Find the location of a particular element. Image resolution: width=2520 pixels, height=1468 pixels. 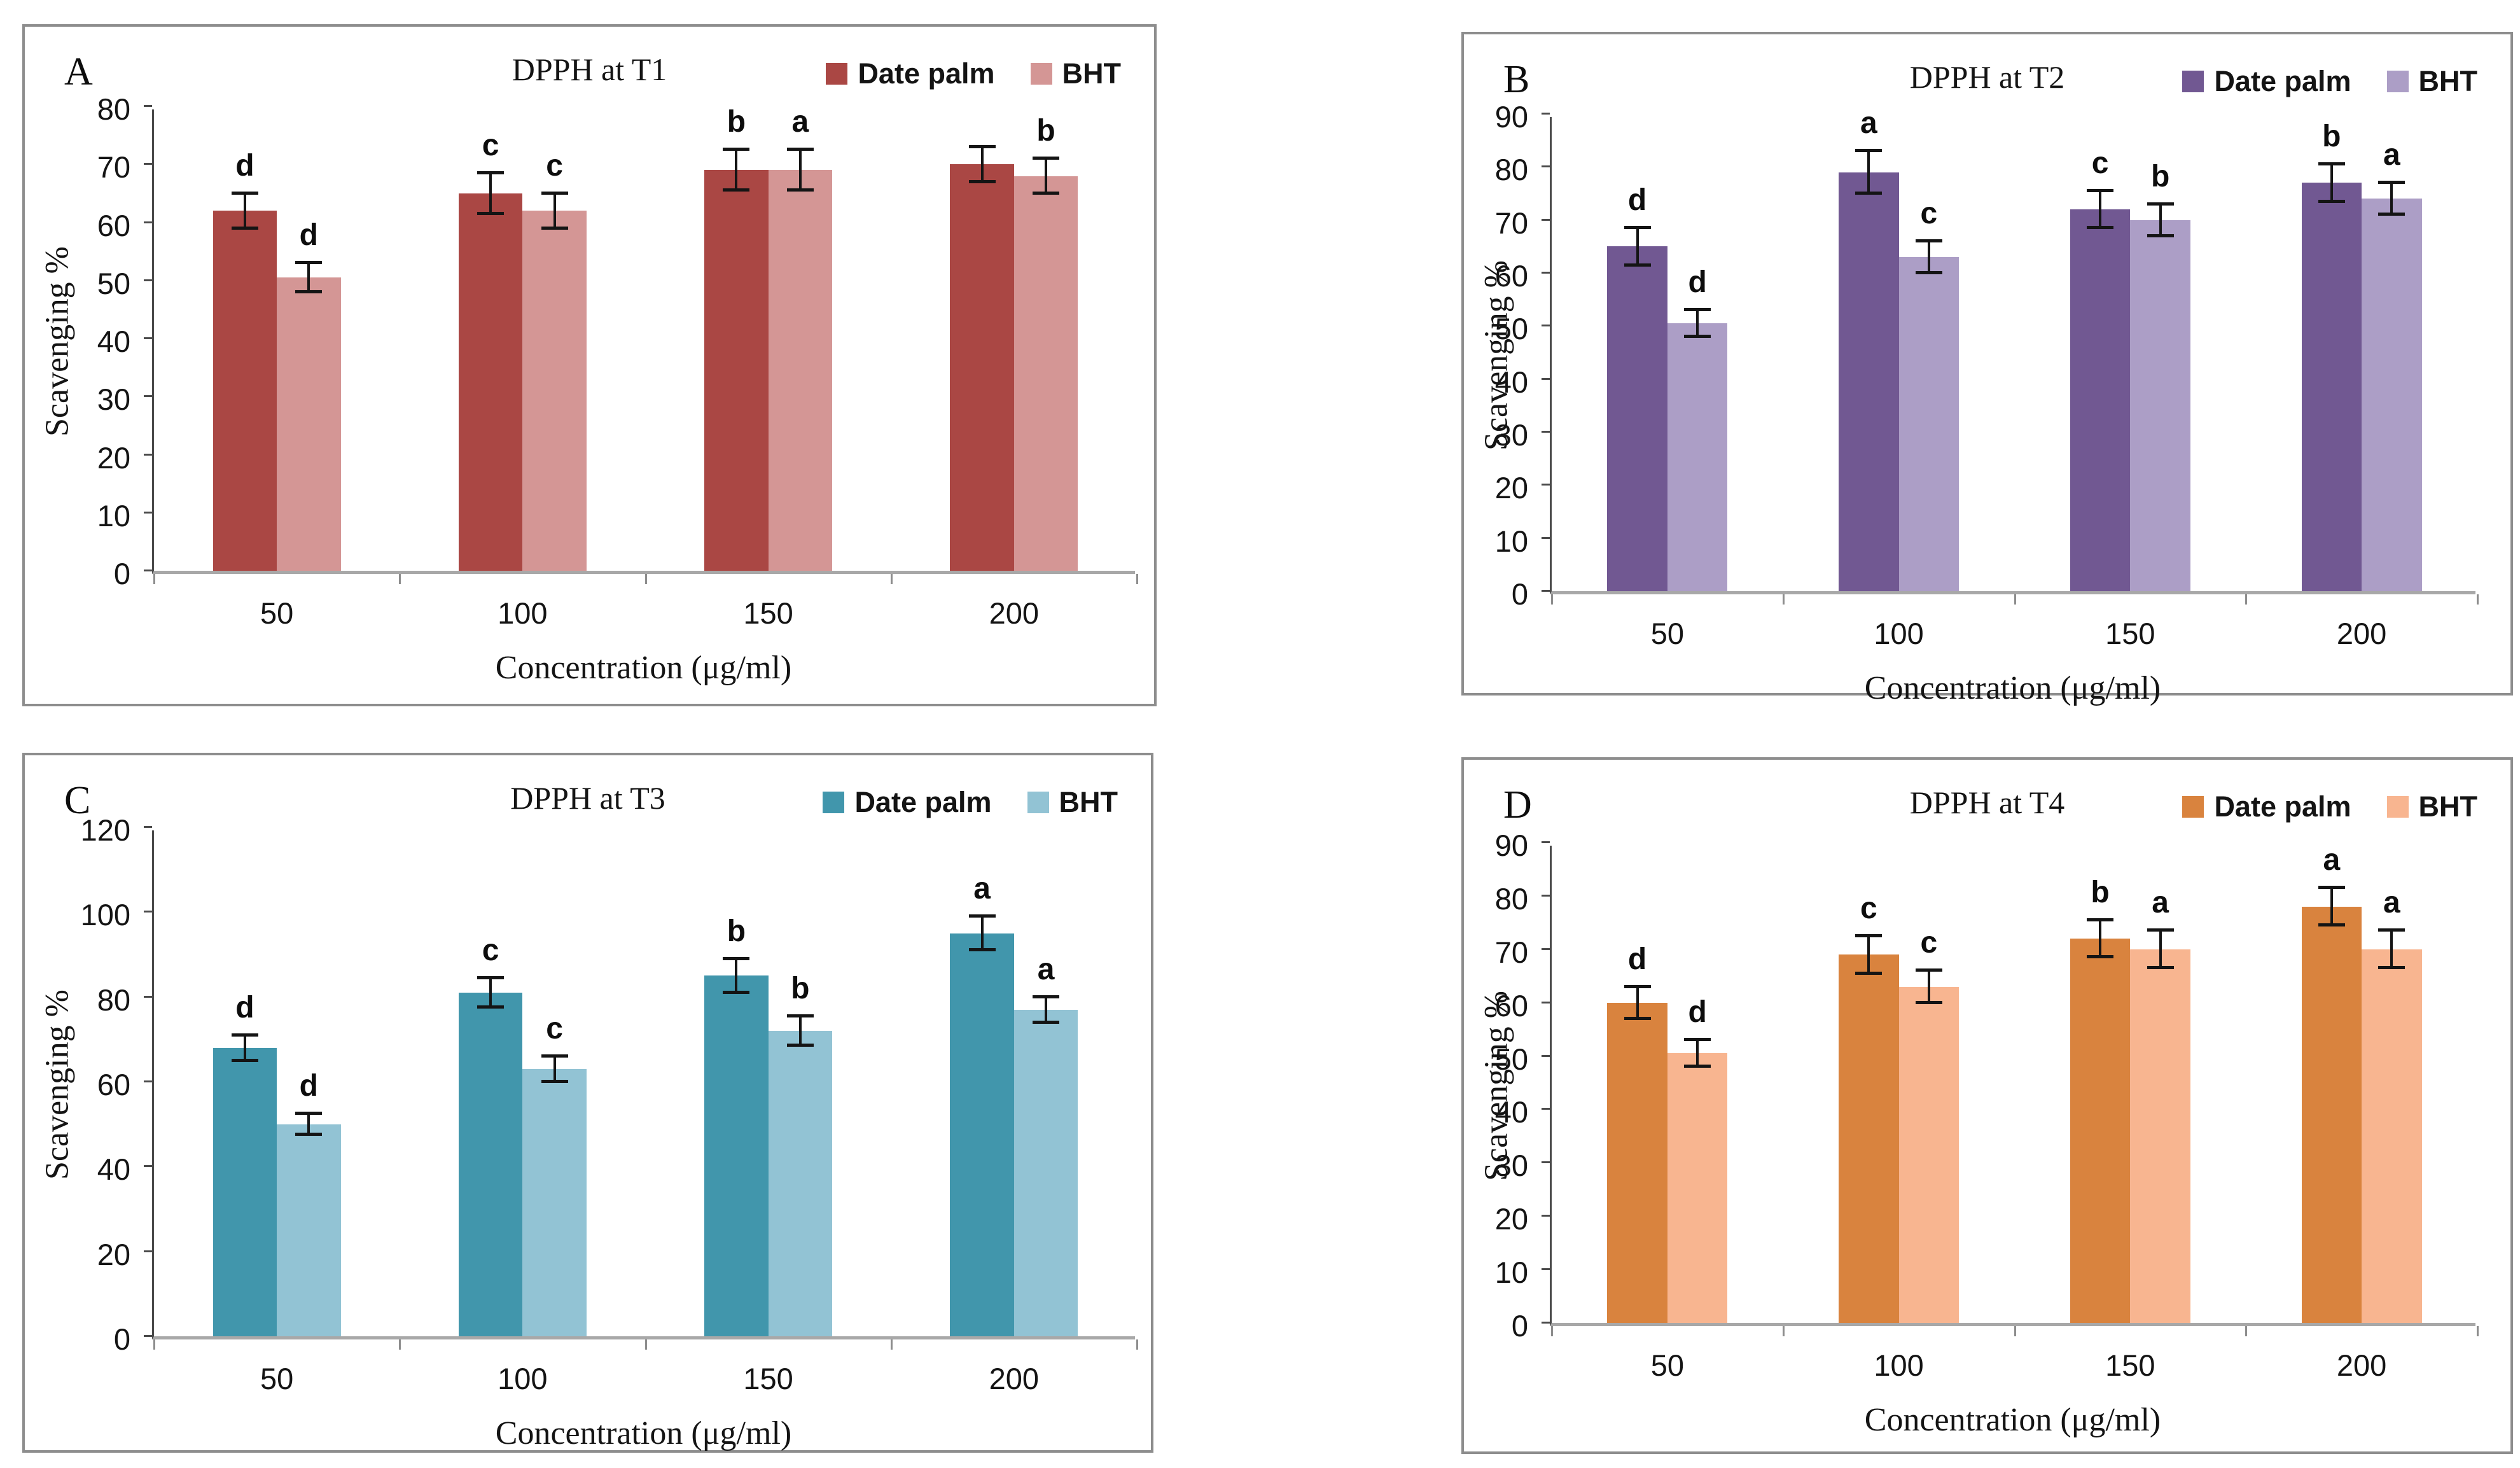

legend: Date palm BHT is located at coordinates (2329, 806).